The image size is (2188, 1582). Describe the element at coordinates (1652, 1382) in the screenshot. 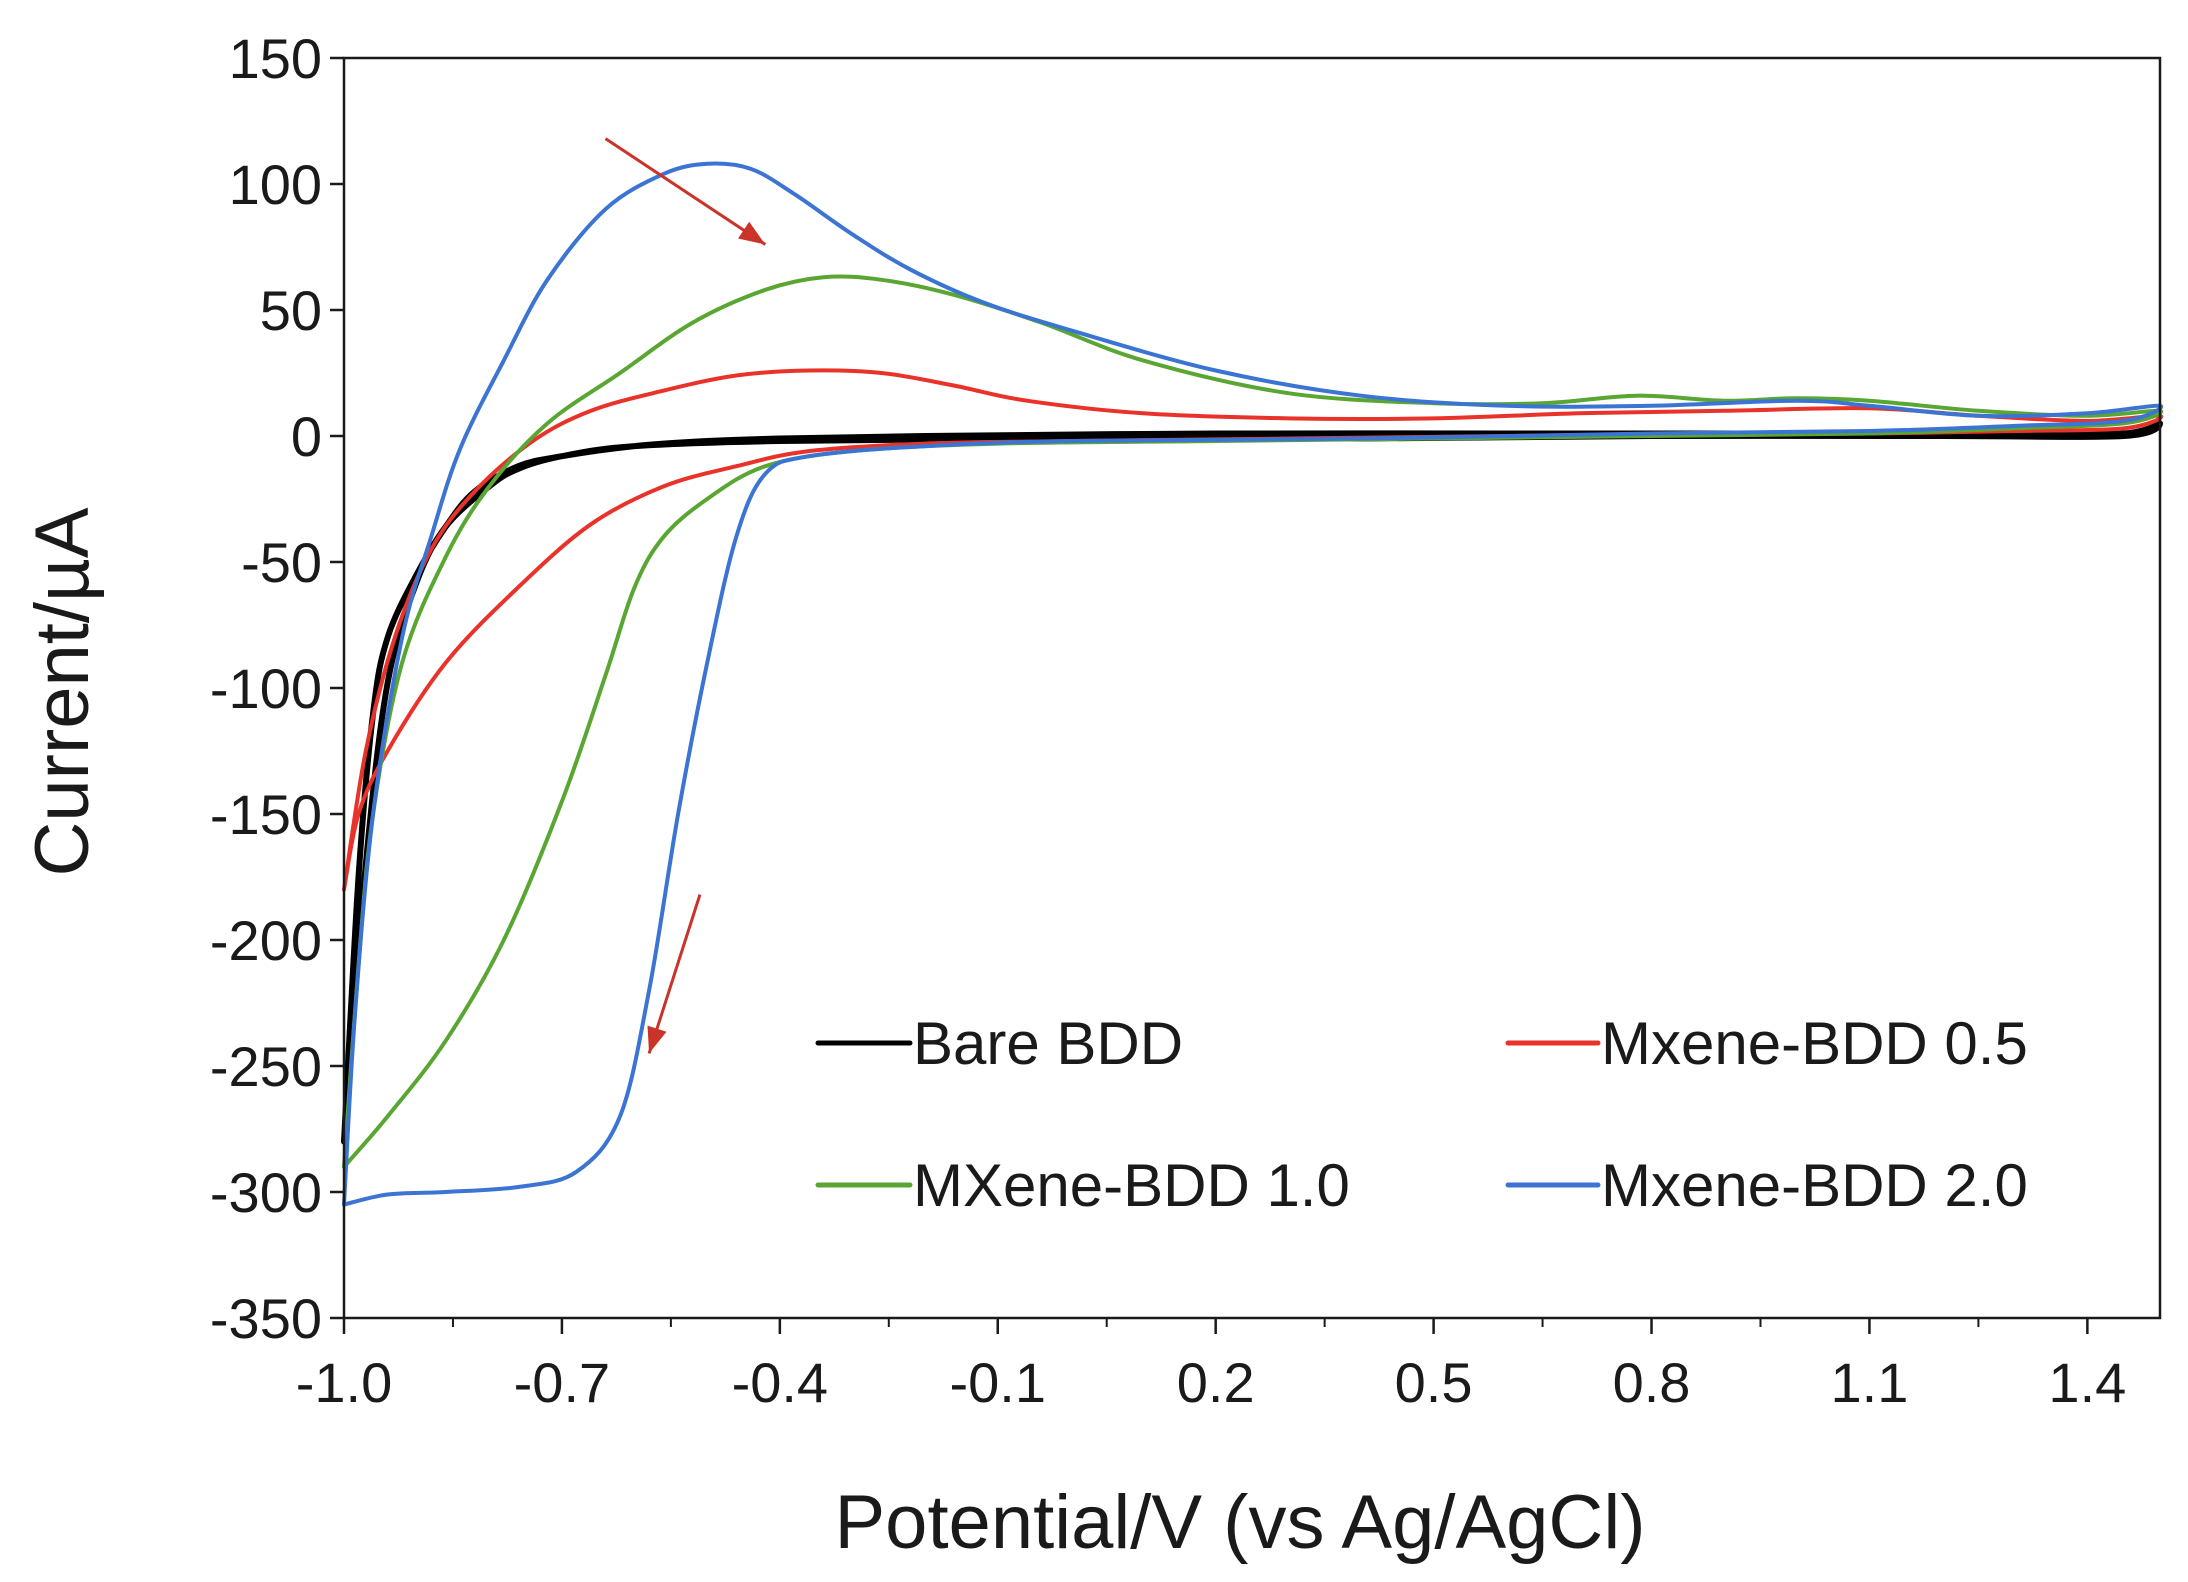

I see `x-tick-label: 0.8` at that location.